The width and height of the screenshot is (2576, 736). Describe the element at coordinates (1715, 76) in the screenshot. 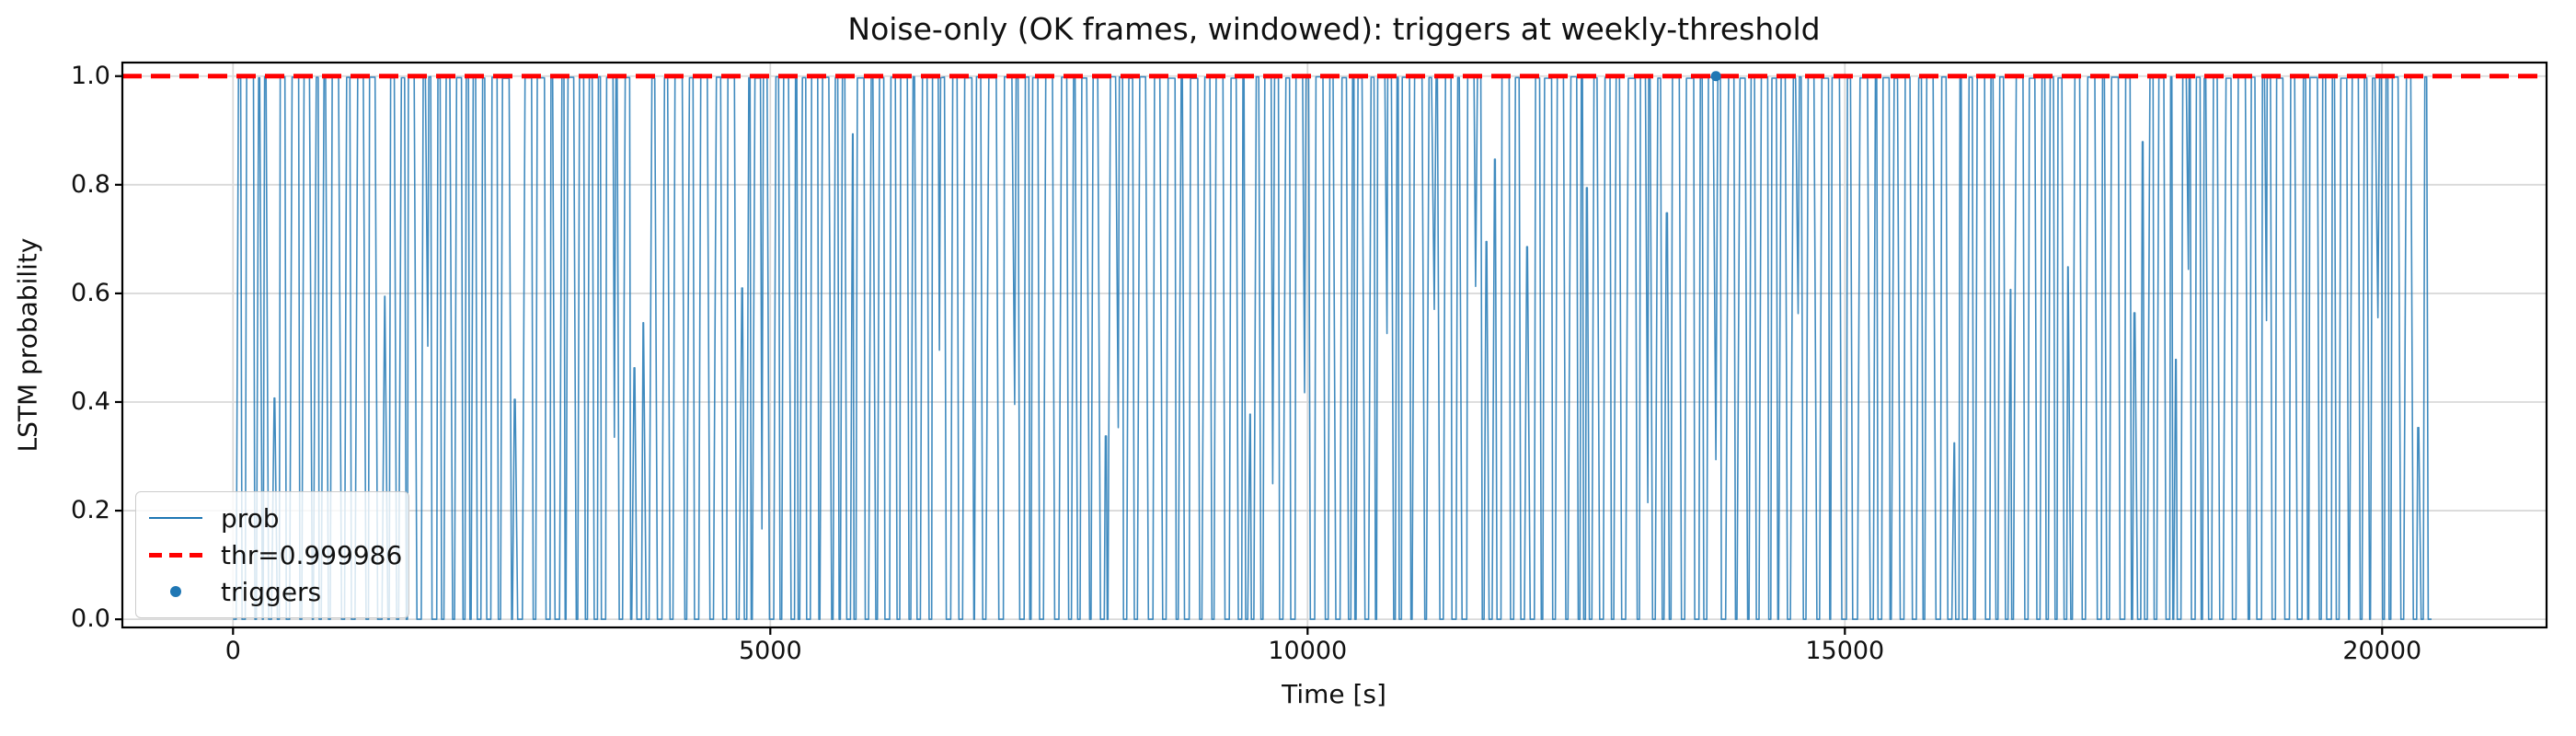

I see `trigger-markers` at that location.